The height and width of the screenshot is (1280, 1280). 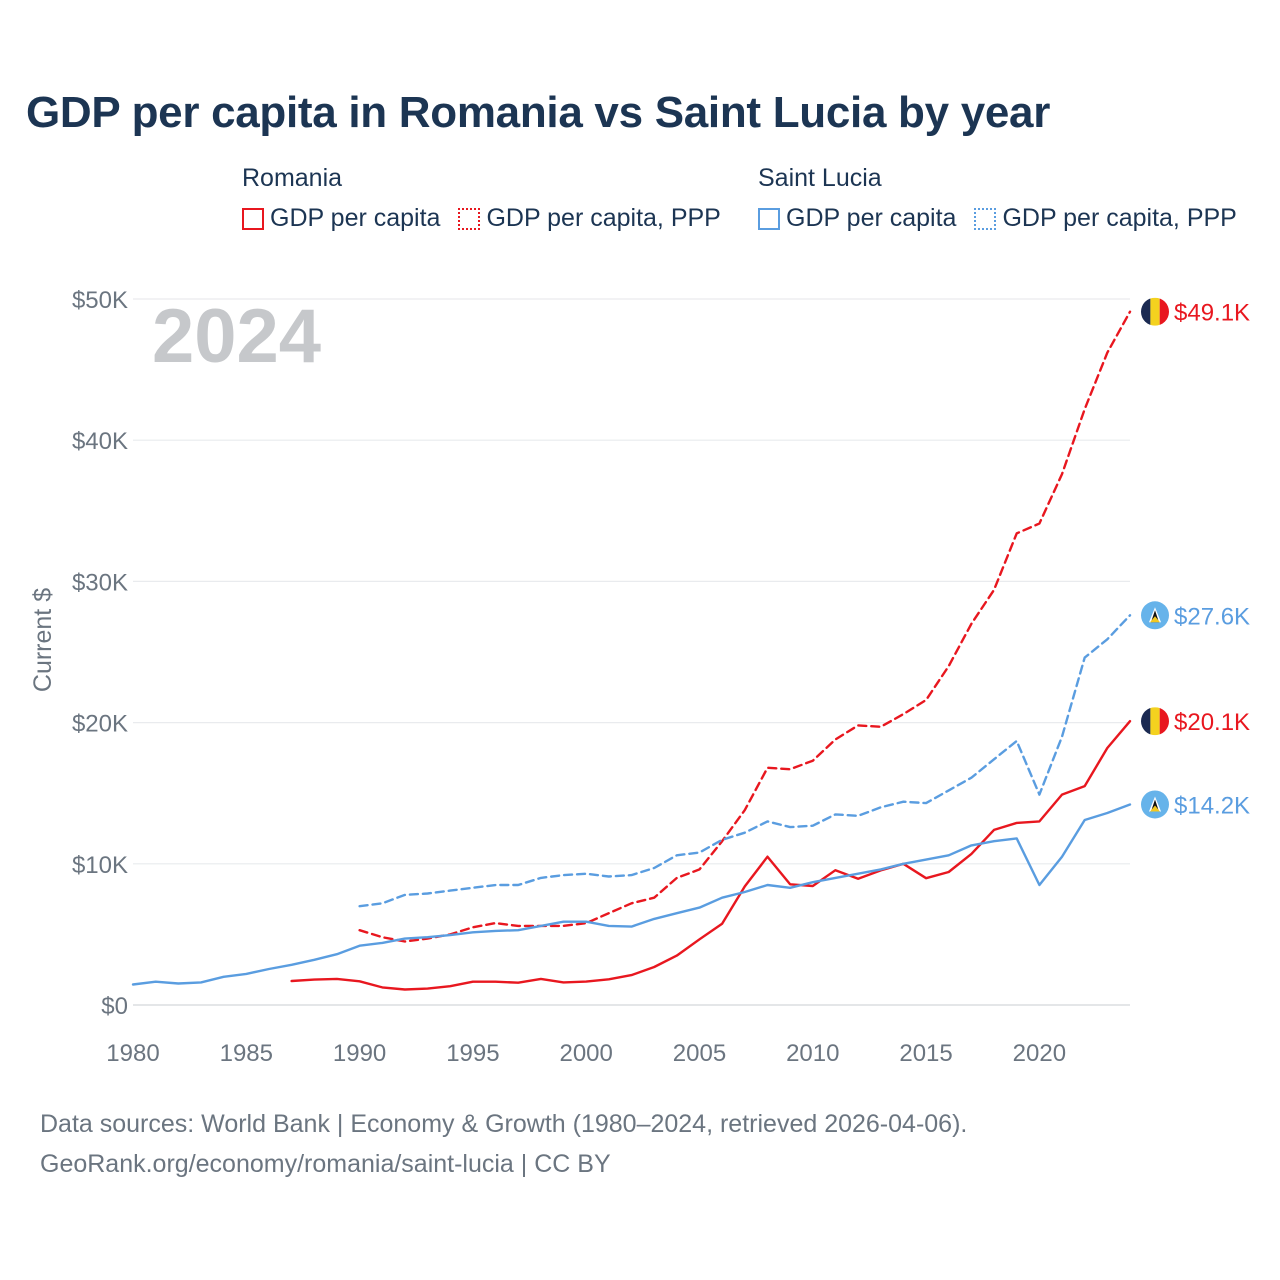 I want to click on y-tick-label: $30K, so click(x=100, y=582).